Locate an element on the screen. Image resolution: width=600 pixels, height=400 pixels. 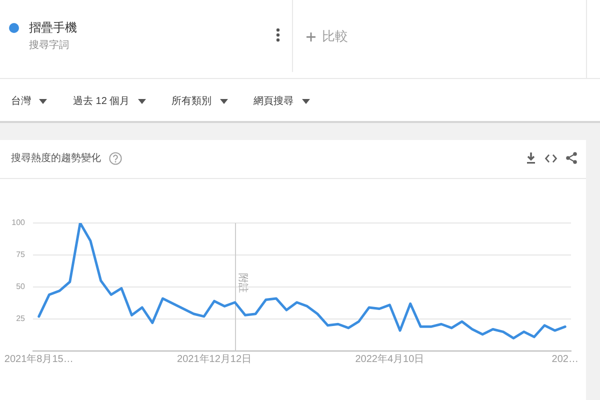
chart-title: 搜尋熱度的趨勢變化 is located at coordinates (56, 158).